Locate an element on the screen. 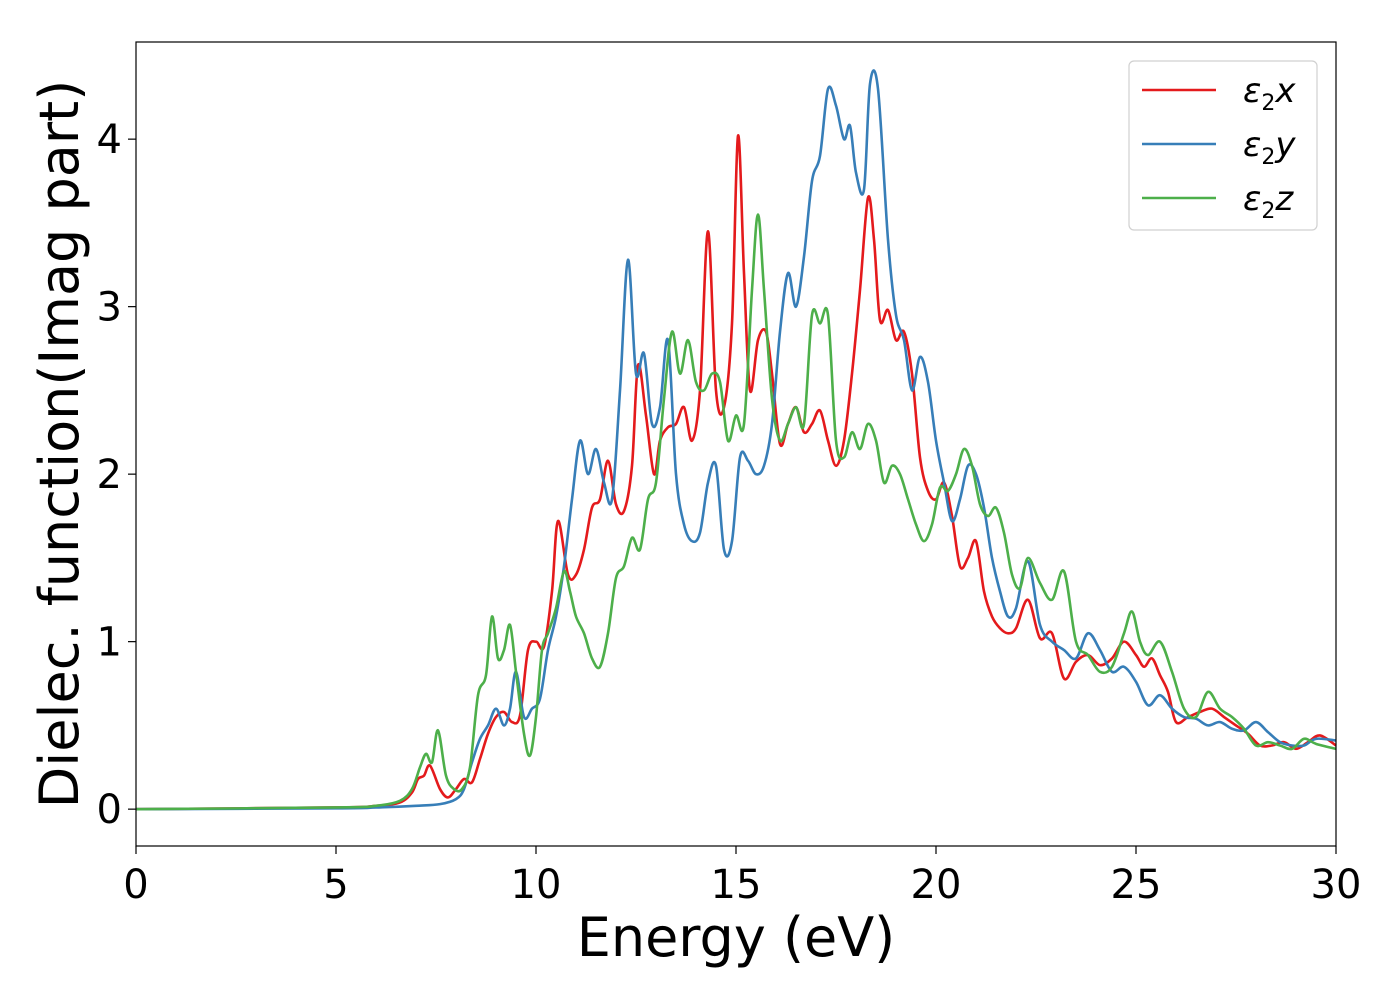  legend-label-z: ε2z is located at coordinates (1268, 201).